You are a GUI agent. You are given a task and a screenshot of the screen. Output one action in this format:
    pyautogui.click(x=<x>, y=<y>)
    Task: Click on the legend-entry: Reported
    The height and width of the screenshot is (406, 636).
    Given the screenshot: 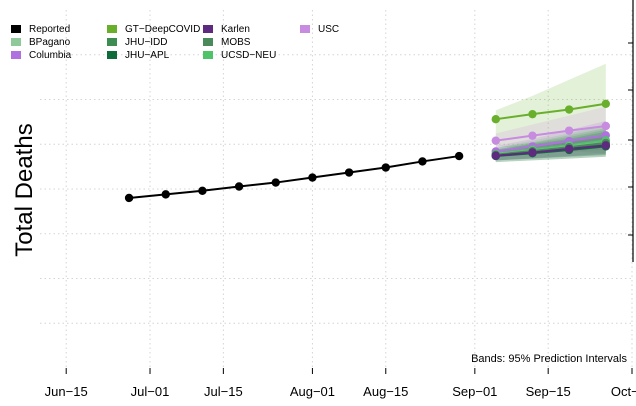 What is the action you would take?
    pyautogui.click(x=49, y=29)
    